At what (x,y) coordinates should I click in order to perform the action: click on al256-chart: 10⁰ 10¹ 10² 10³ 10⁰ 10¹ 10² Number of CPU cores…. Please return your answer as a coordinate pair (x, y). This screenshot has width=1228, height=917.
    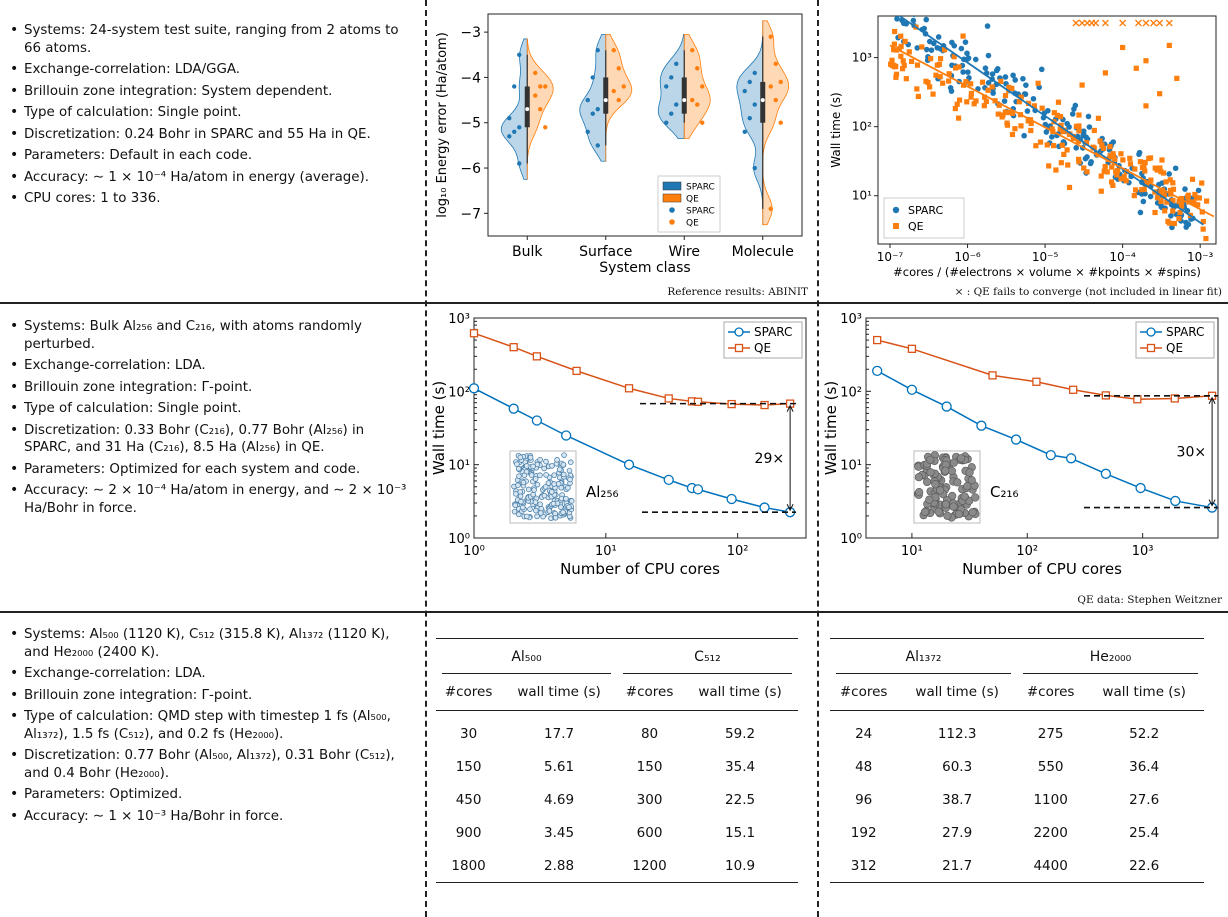
    Looking at the image, I should click on (618, 445).